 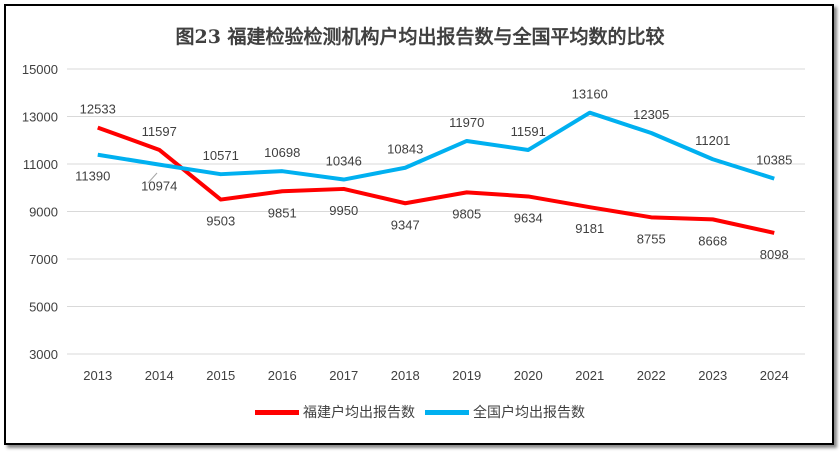 What do you see at coordinates (159, 186) in the screenshot?
I see `data-label: 10974` at bounding box center [159, 186].